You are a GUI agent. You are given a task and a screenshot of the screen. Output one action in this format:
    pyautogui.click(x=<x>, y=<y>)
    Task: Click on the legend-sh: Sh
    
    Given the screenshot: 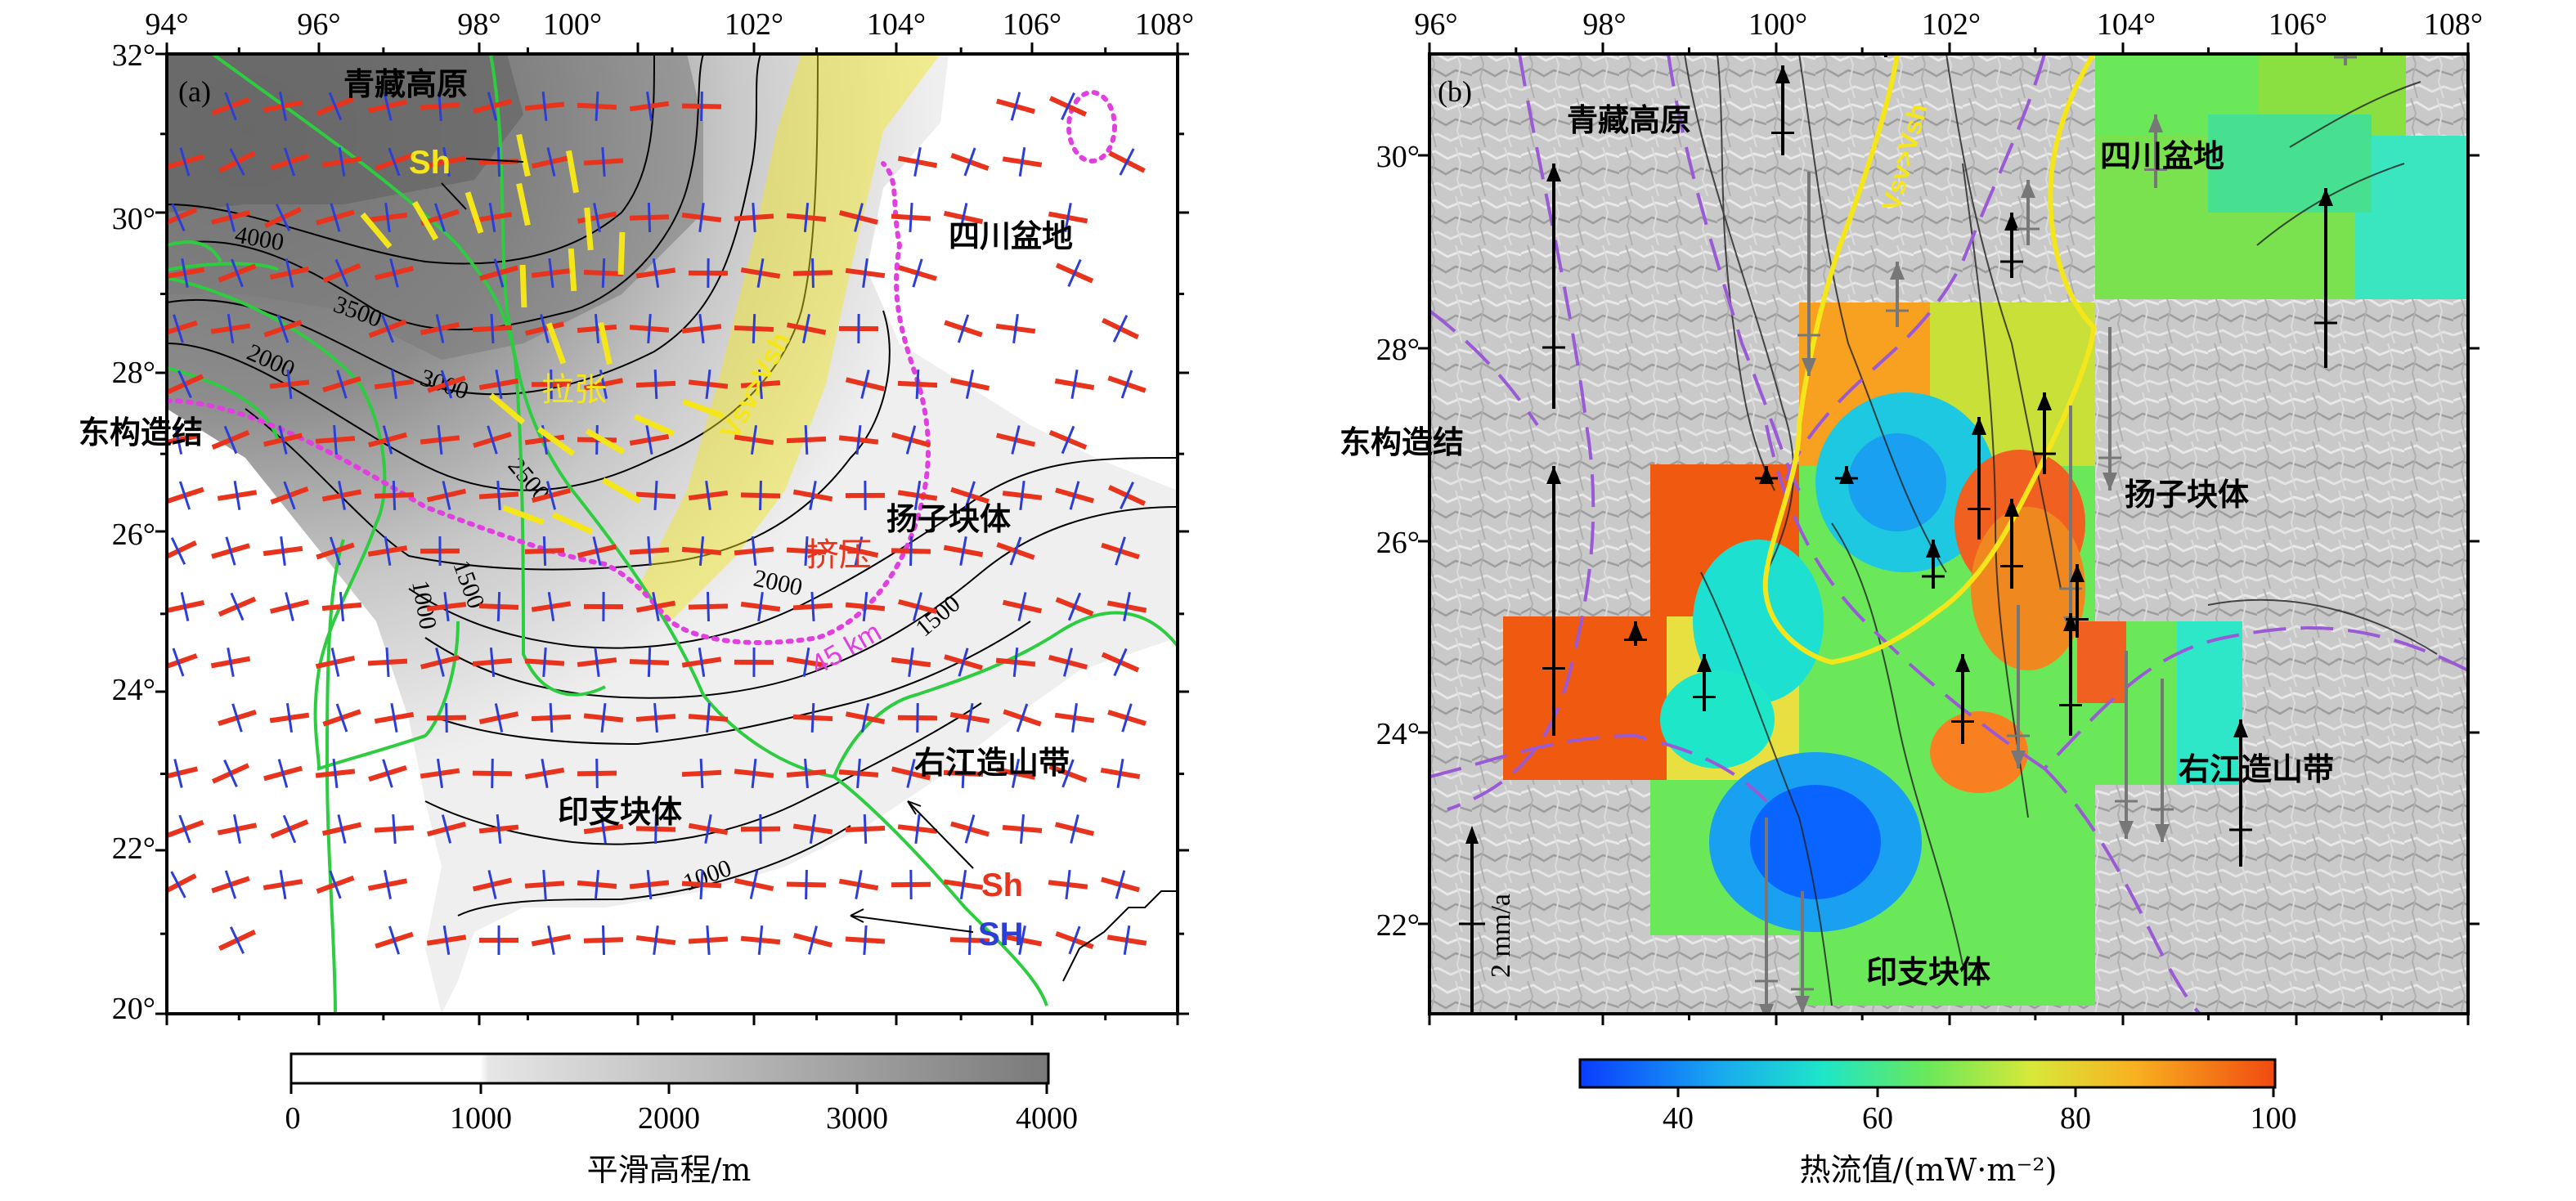 What is the action you would take?
    pyautogui.click(x=1002, y=885)
    